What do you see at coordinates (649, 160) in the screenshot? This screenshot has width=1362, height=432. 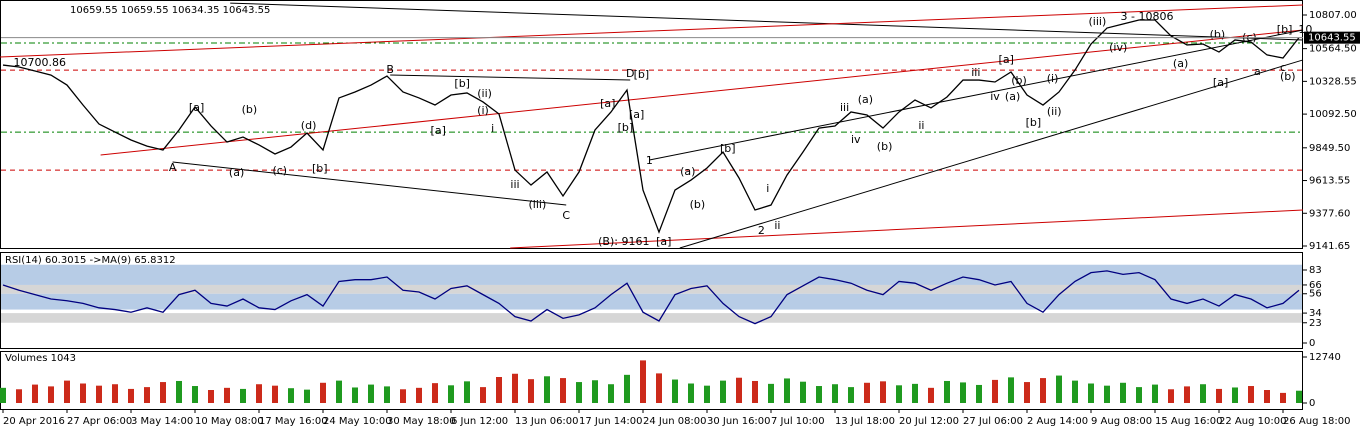 I see `wave-label: 1` at bounding box center [649, 160].